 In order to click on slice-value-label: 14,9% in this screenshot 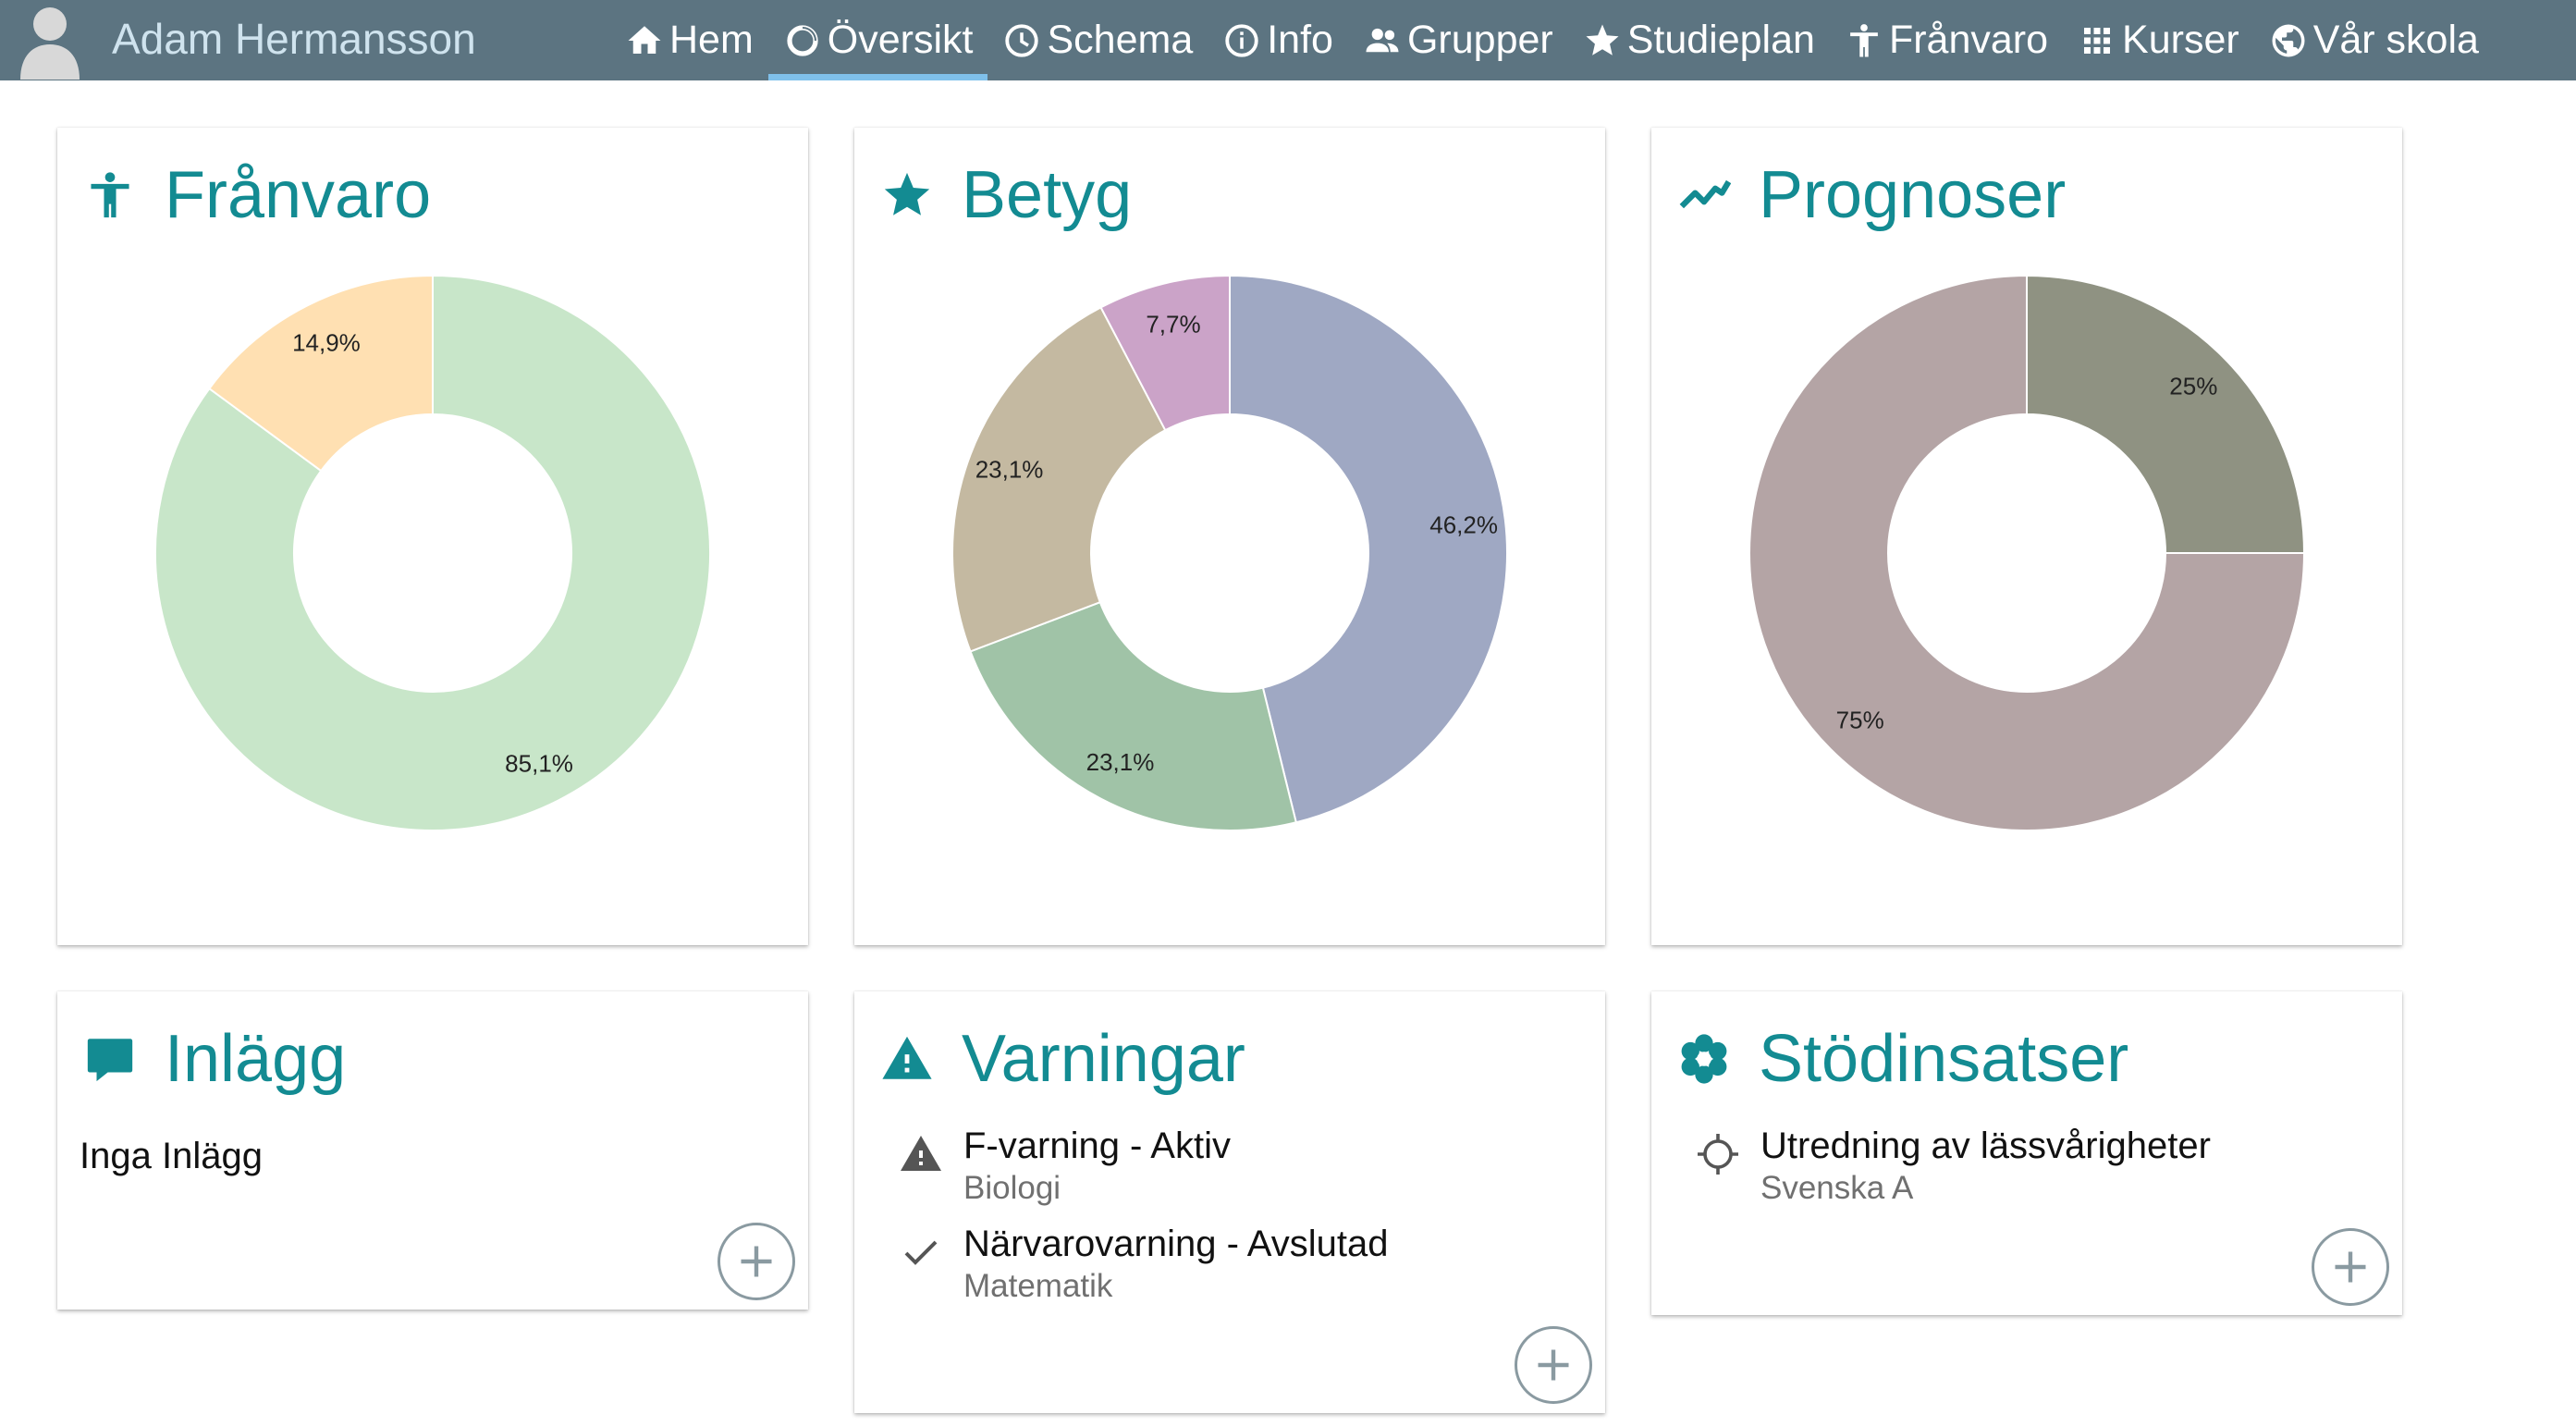, I will do `click(326, 342)`.